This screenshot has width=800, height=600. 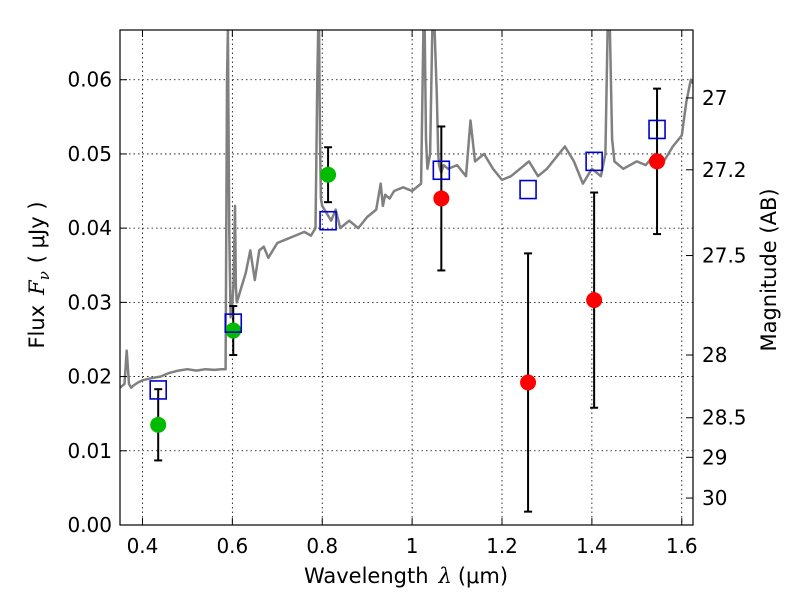 What do you see at coordinates (89, 525) in the screenshot?
I see `y-tick-label: 0.00` at bounding box center [89, 525].